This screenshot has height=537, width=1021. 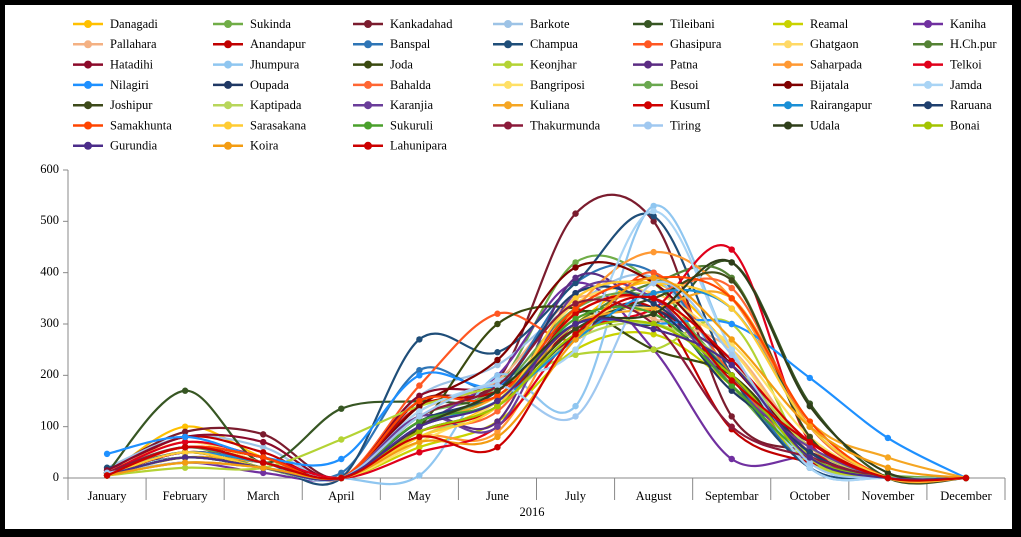 What do you see at coordinates (49, 220) in the screenshot?
I see `y-tick-label: 500` at bounding box center [49, 220].